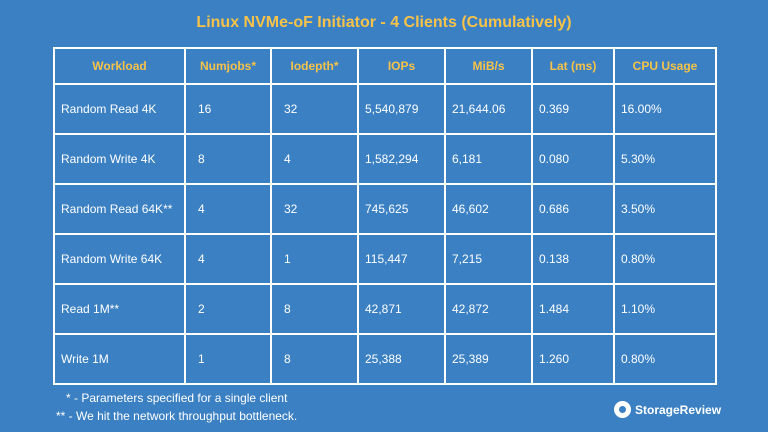 The image size is (768, 432). Describe the element at coordinates (401, 66) in the screenshot. I see `column-header: IOPs` at that location.